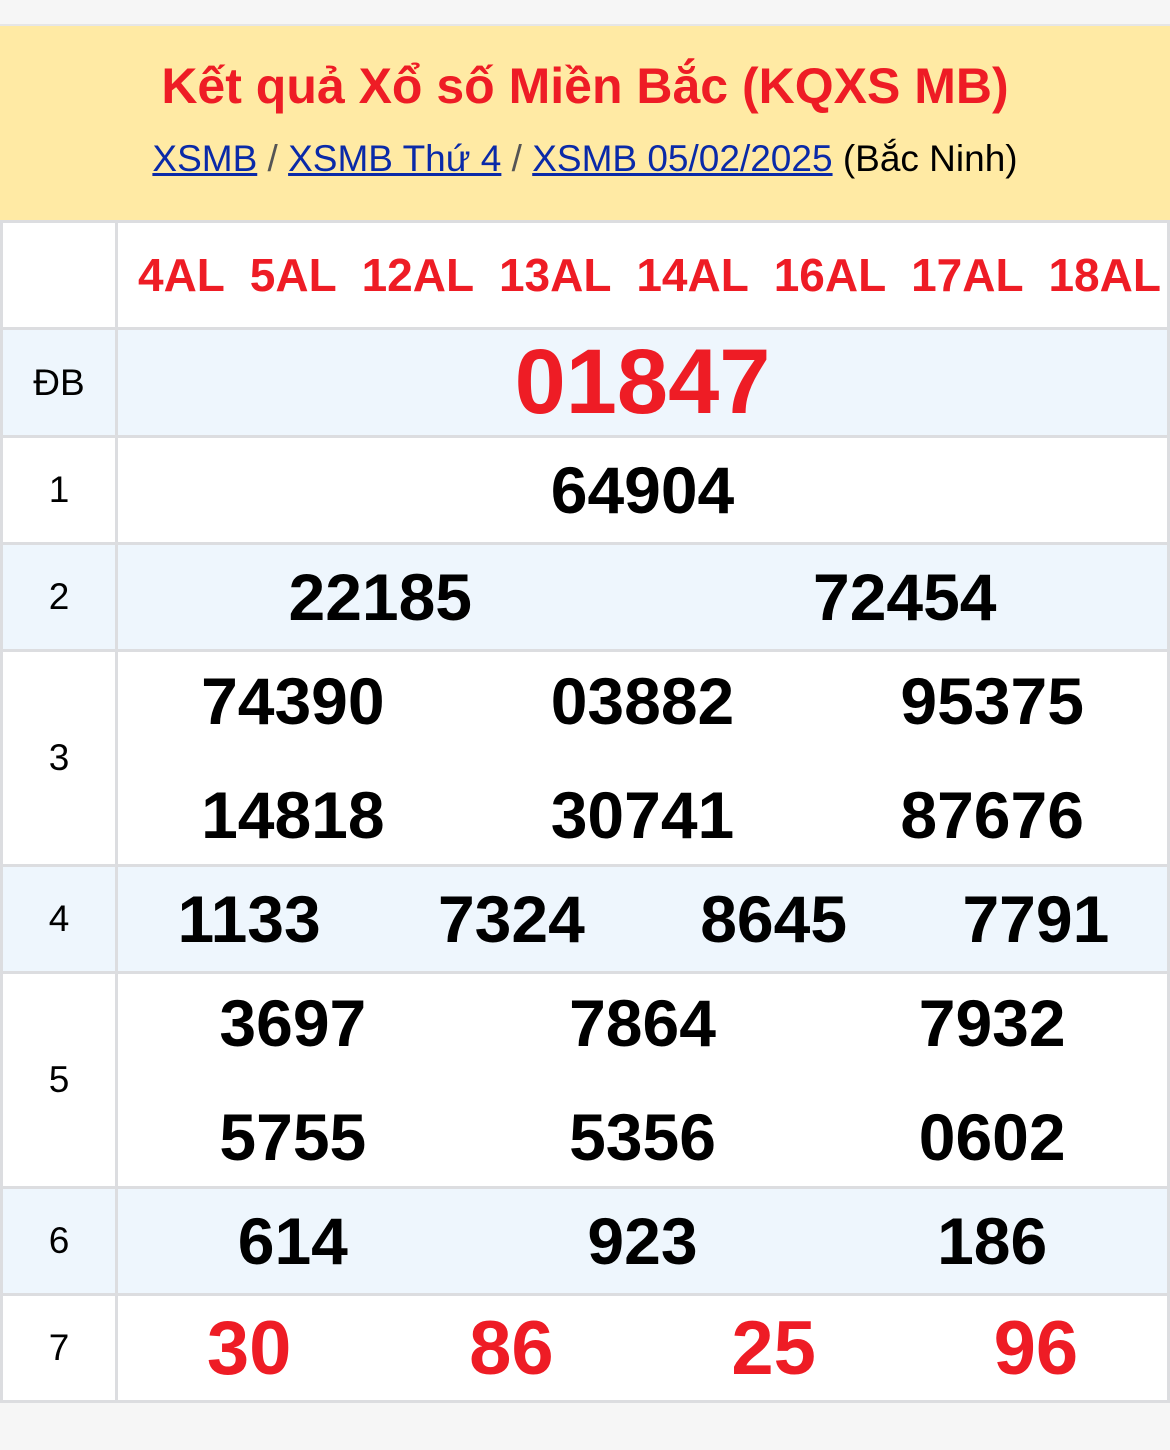  Describe the element at coordinates (249, 1348) in the screenshot. I see `prize-number: 30` at that location.